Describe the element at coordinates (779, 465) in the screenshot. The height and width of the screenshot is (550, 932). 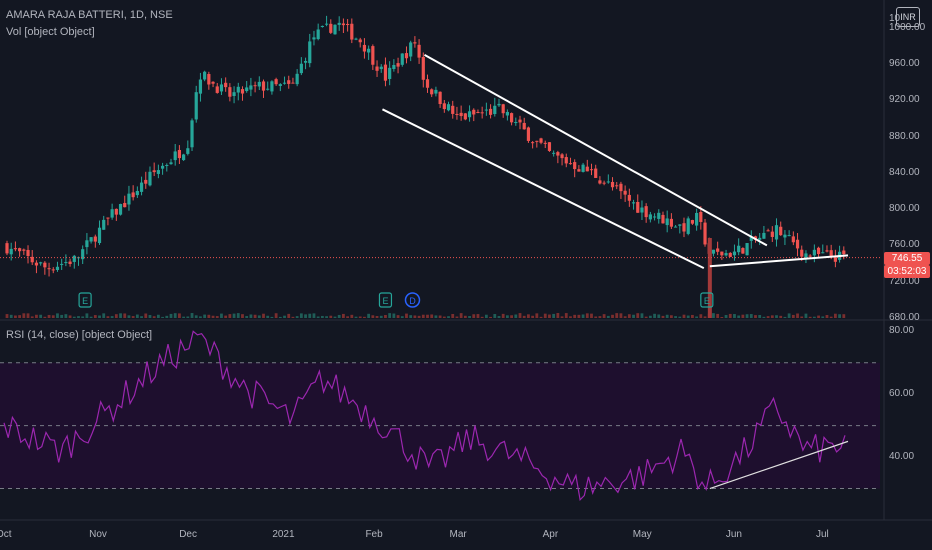
I see `rsi-trend-line` at that location.